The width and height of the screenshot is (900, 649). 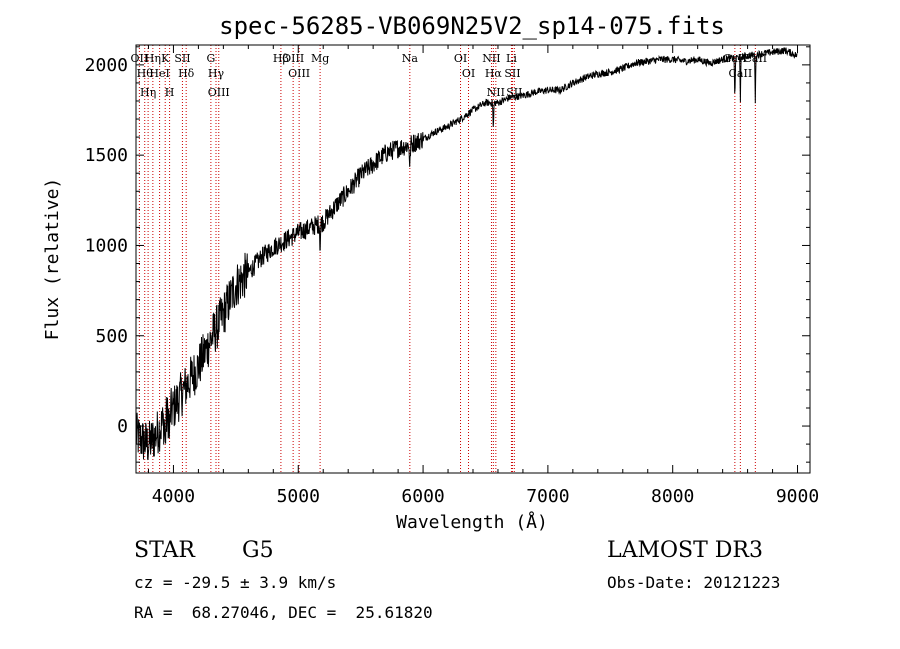 What do you see at coordinates (140, 58) in the screenshot?
I see `spectral-line-label-0: OII` at bounding box center [140, 58].